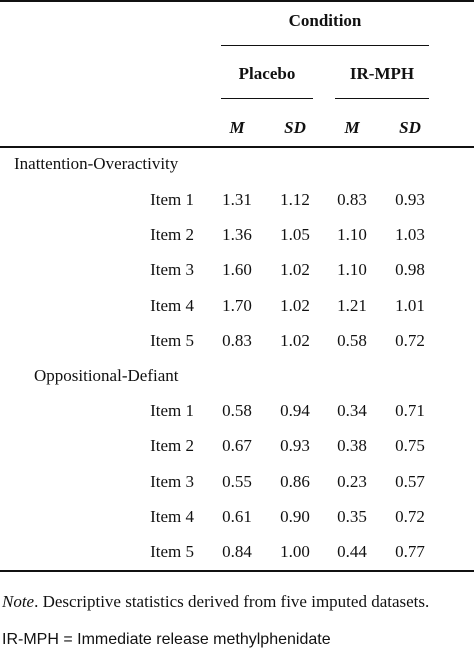 The width and height of the screenshot is (474, 654). What do you see at coordinates (237, 516) in the screenshot?
I see `table-cell: 0.61` at bounding box center [237, 516].